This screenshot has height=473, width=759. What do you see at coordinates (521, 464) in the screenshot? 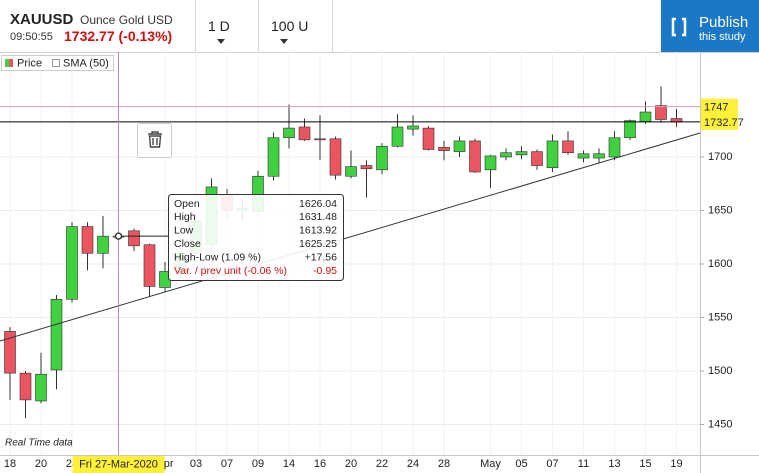
I see `x-tick-label: 05` at bounding box center [521, 464].